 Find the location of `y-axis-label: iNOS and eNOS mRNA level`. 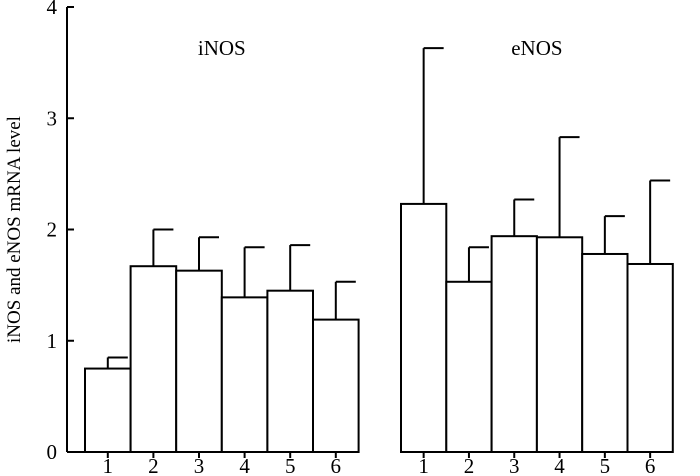

y-axis-label: iNOS and eNOS mRNA level is located at coordinates (14, 229).